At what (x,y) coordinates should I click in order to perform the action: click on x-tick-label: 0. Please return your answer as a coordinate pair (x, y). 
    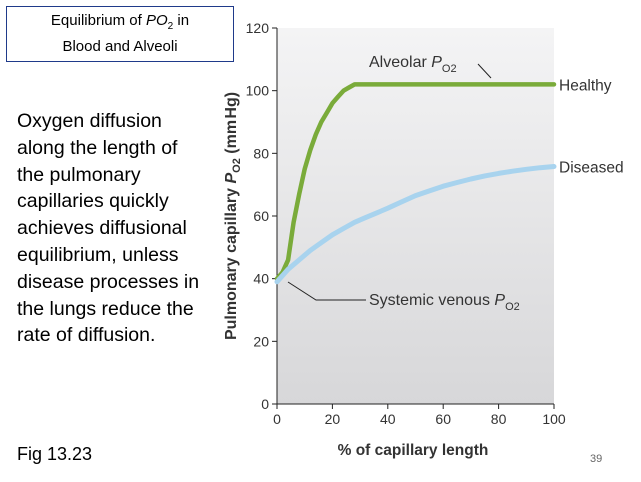
    Looking at the image, I should click on (277, 419).